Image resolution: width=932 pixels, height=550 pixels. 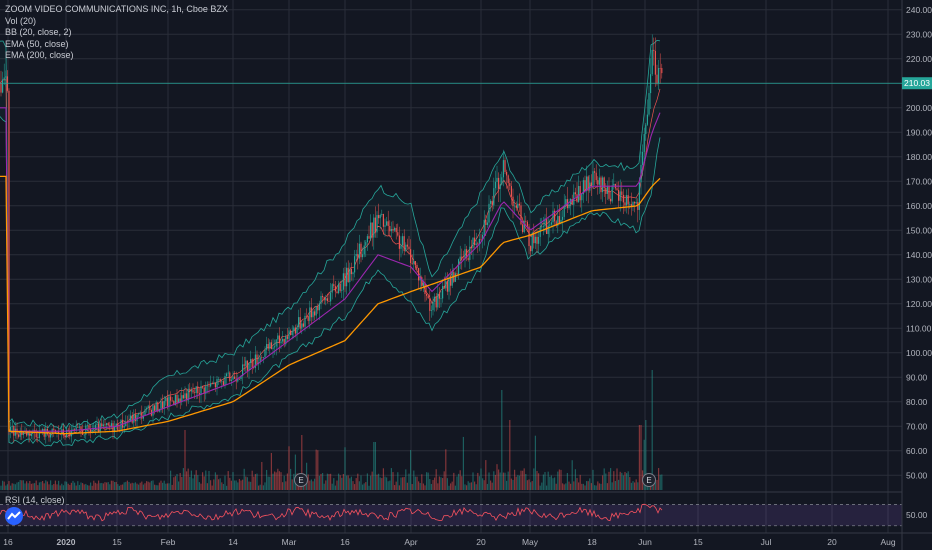 I want to click on time-tick-label: Feb, so click(x=168, y=542).